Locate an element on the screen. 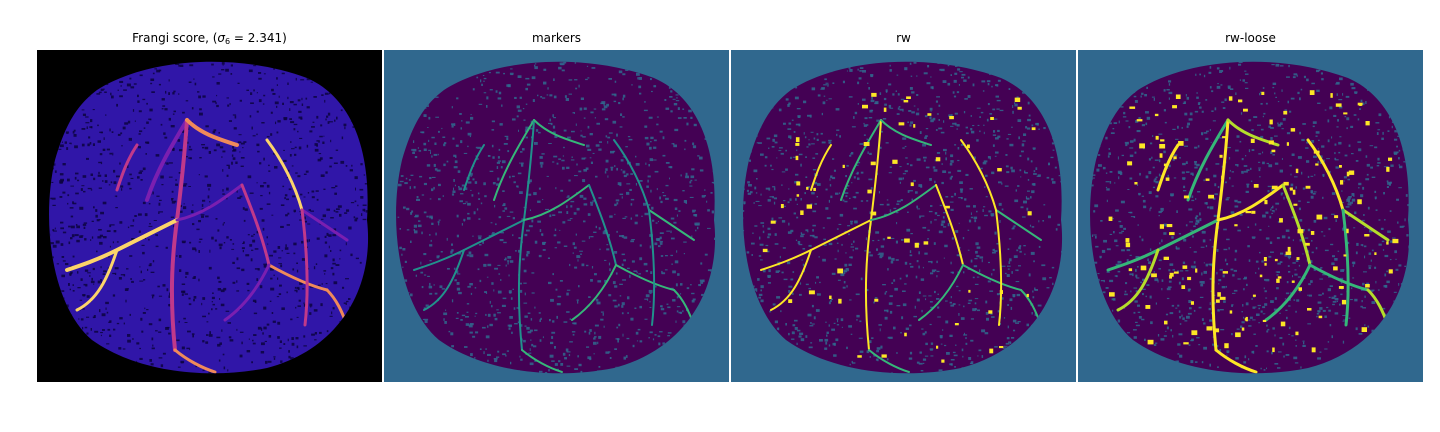 This screenshot has height=432, width=1440. panel-title-rw-loose: rw-loose is located at coordinates (1250, 38).